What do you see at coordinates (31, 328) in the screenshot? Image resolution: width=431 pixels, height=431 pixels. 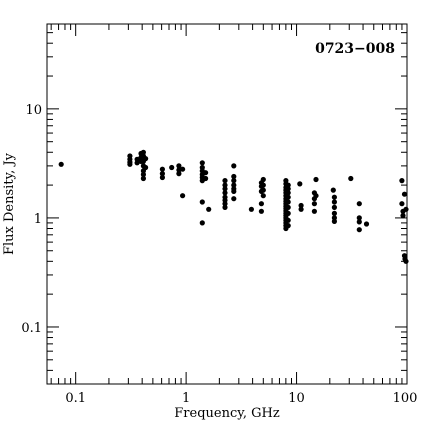 I see `y-tick-label: 0.1` at bounding box center [31, 328].